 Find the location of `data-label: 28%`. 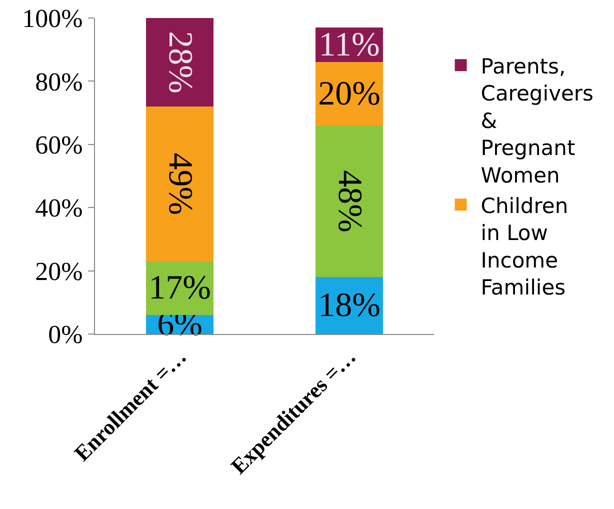

data-label: 28% is located at coordinates (179, 62).